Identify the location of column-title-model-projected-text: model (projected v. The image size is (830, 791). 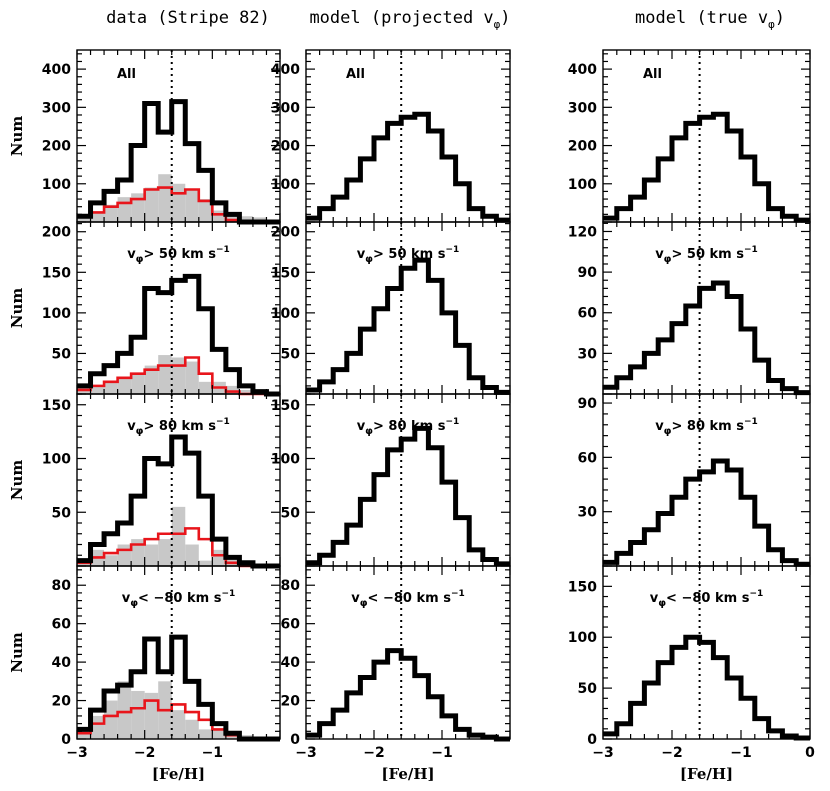
(401, 18).